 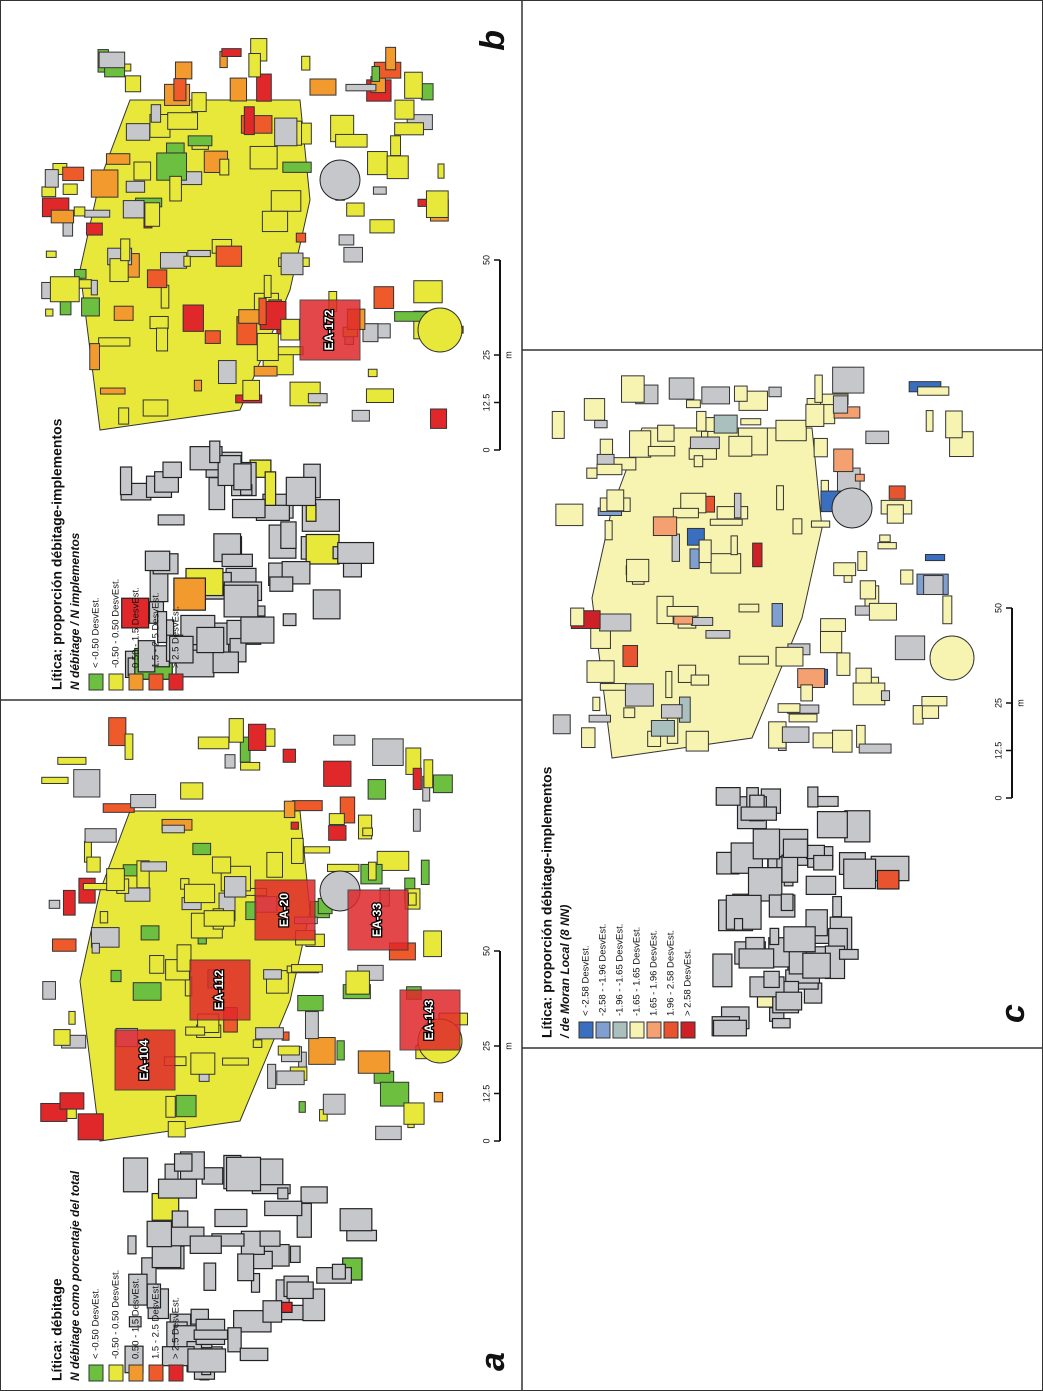 I want to click on map-structure, so click(x=852, y=508).